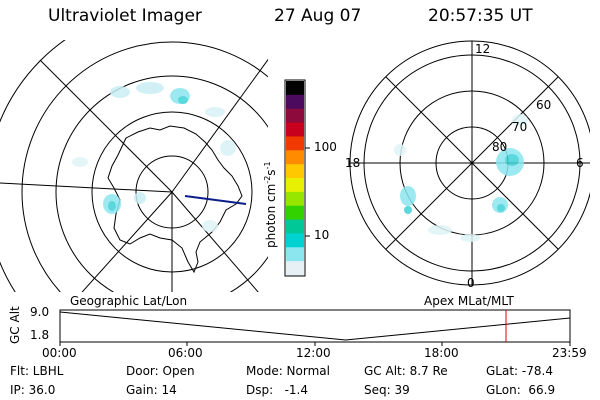  Describe the element at coordinates (471, 283) in the screenshot. I see `mlt-label-0: 0` at that location.